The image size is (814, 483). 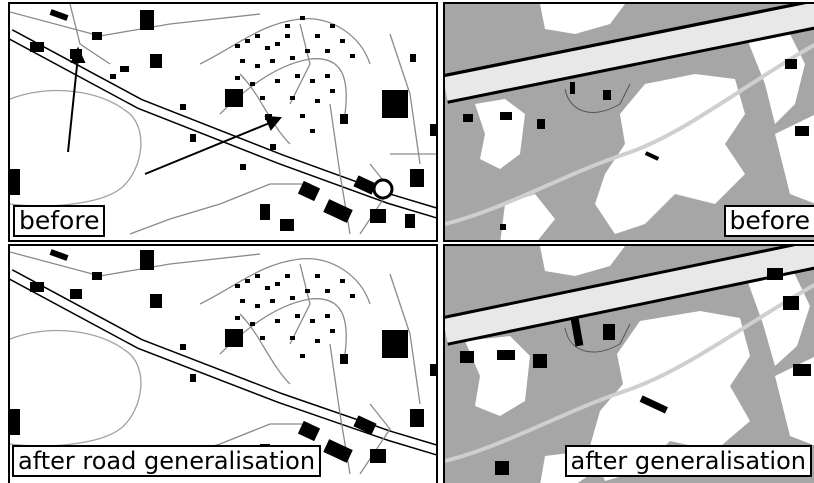 What do you see at coordinates (167, 461) in the screenshot?
I see `label-after-road-generalisation: after road generalisation` at bounding box center [167, 461].